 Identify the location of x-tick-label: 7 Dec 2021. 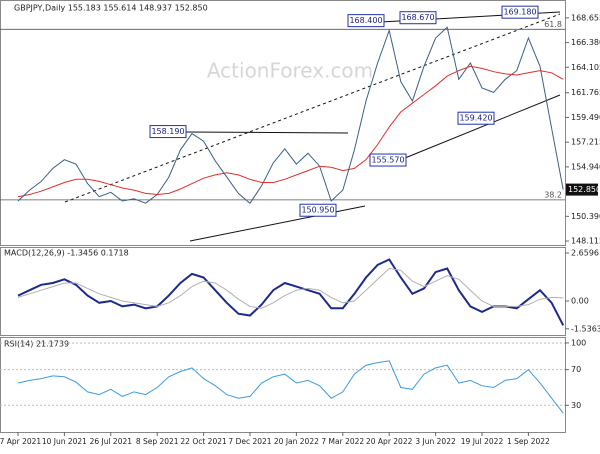
(249, 441).